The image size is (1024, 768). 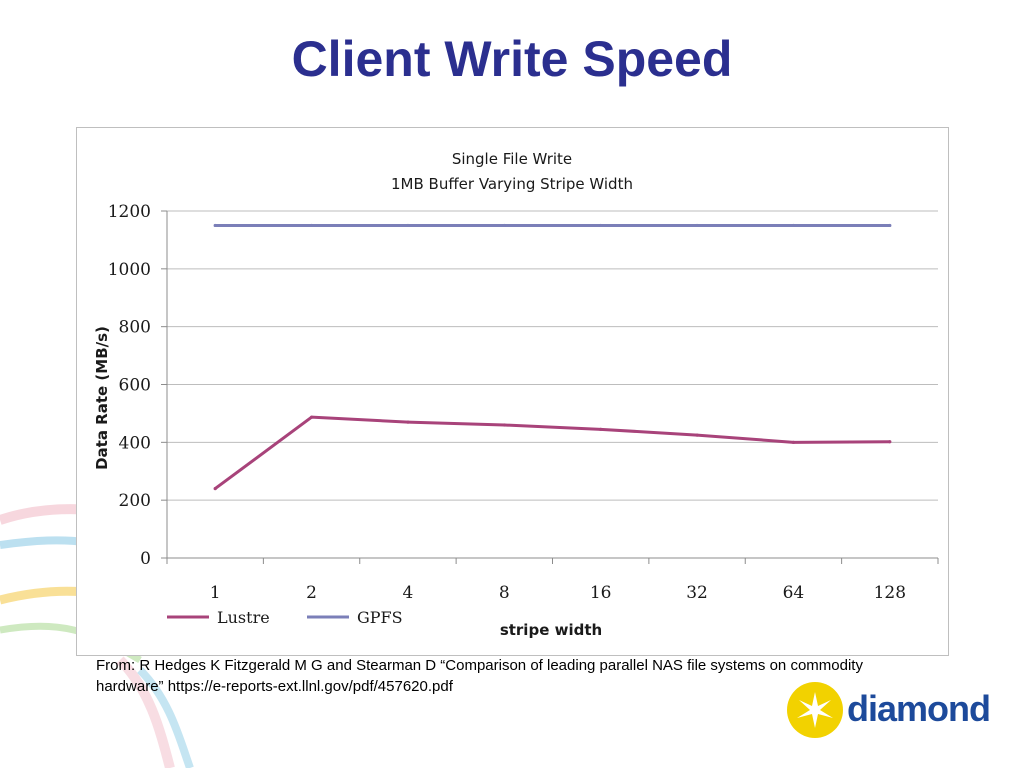 What do you see at coordinates (102, 398) in the screenshot?
I see `y-axis-label: Data Rate (MB/s)` at bounding box center [102, 398].